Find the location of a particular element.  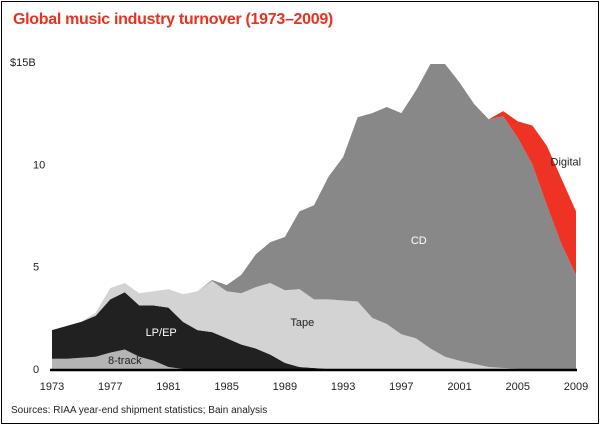

y-tick-label: 5 is located at coordinates (36, 268).